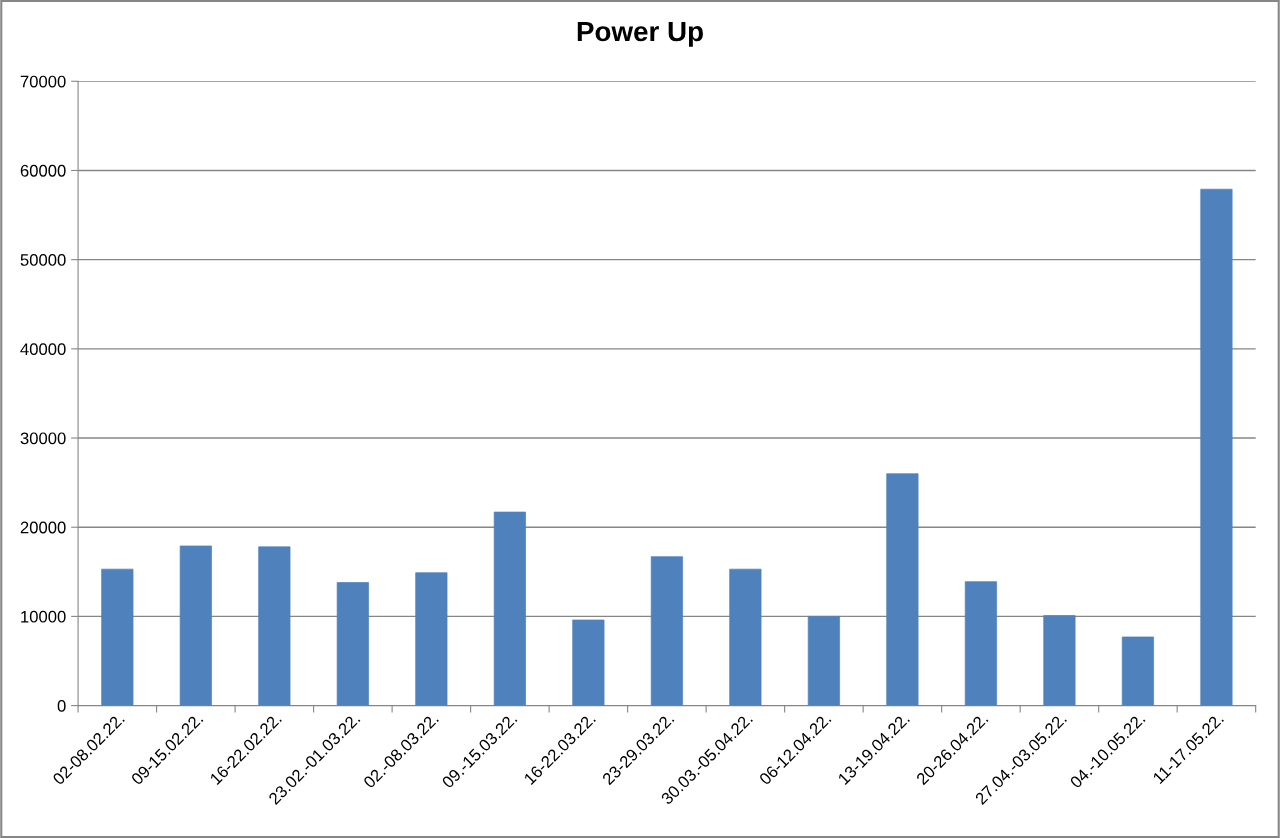 The width and height of the screenshot is (1280, 838). What do you see at coordinates (640, 34) in the screenshot?
I see `chart-title: Power Up` at bounding box center [640, 34].